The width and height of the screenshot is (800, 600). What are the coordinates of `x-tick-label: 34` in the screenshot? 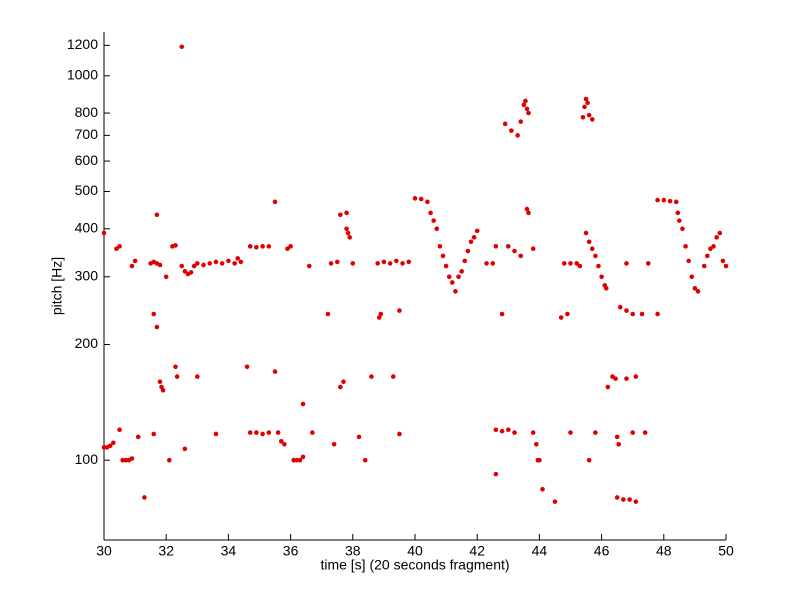 It's located at (229, 551).